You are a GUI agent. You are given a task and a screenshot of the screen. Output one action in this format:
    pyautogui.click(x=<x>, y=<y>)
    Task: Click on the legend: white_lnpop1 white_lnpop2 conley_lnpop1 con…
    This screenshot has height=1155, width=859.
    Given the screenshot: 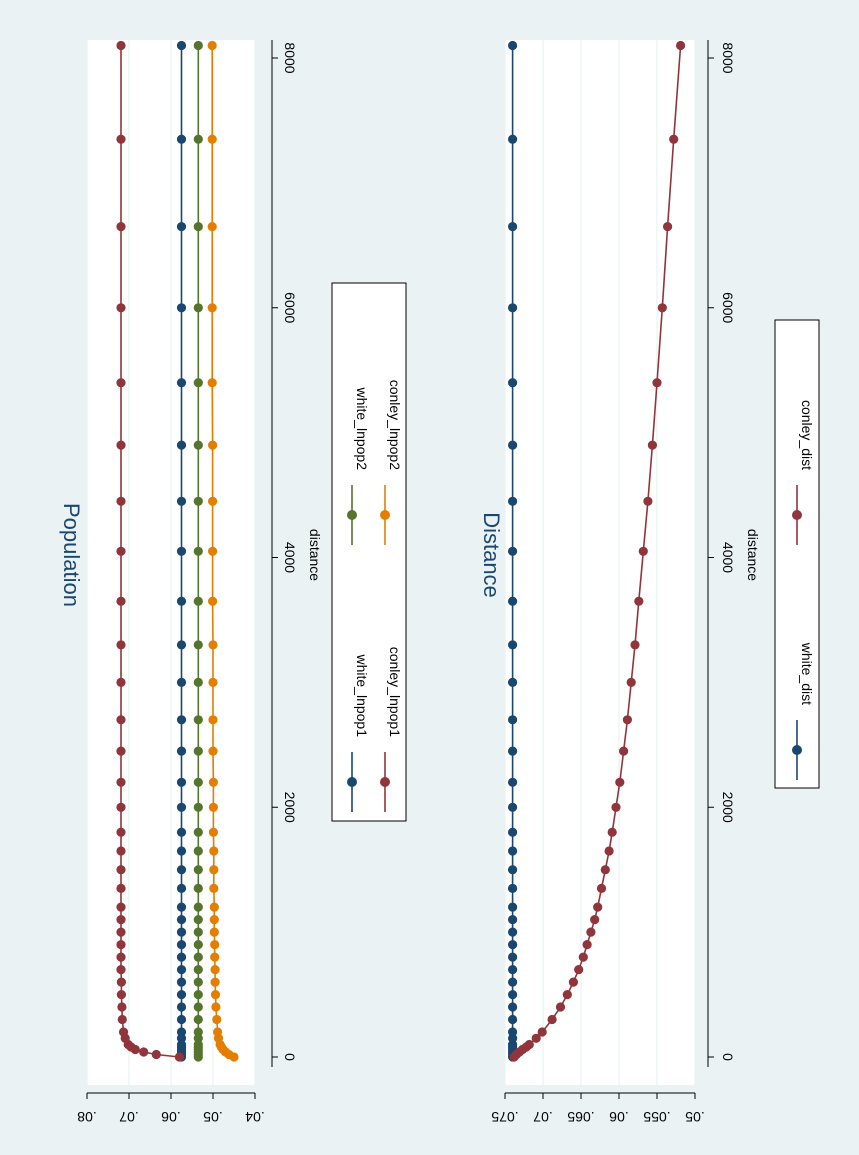 What is the action you would take?
    pyautogui.click(x=369, y=552)
    